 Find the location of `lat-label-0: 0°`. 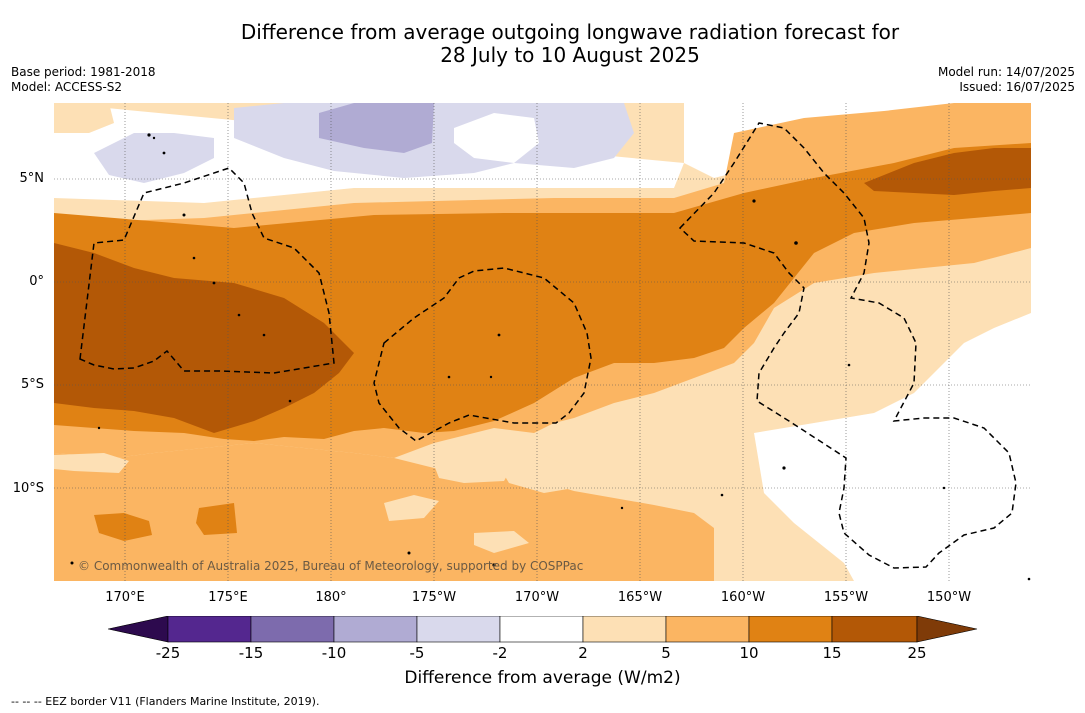

lat-label-0: 0° is located at coordinates (36, 281).